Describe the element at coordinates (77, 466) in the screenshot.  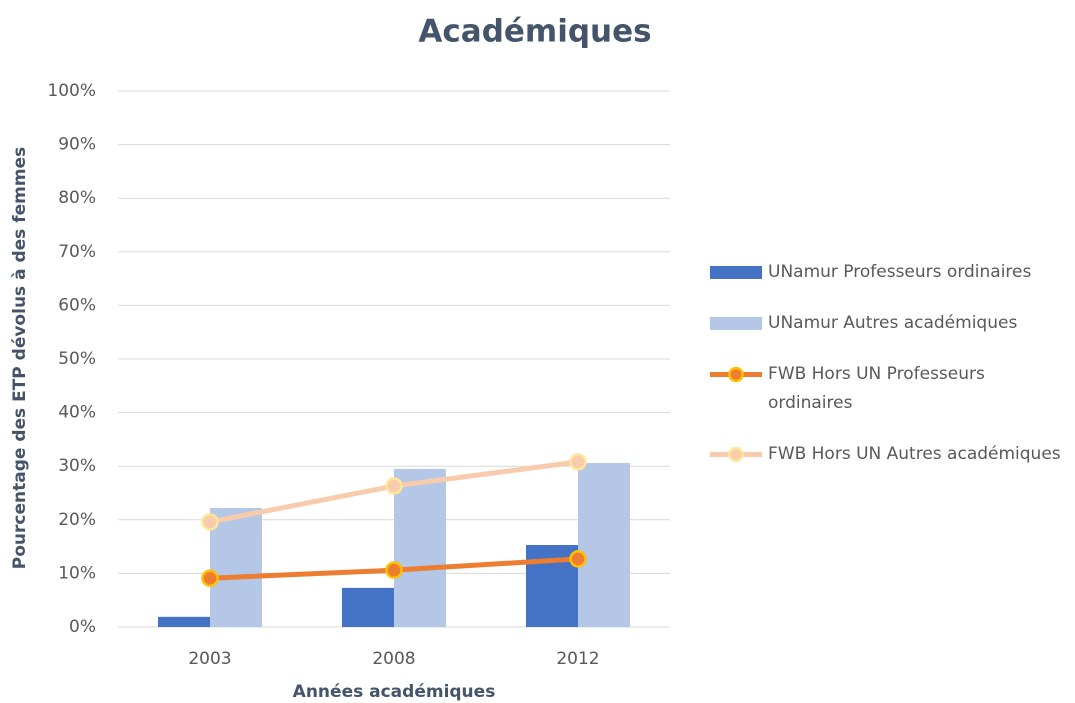
I see `y-tick-label: 30%` at that location.